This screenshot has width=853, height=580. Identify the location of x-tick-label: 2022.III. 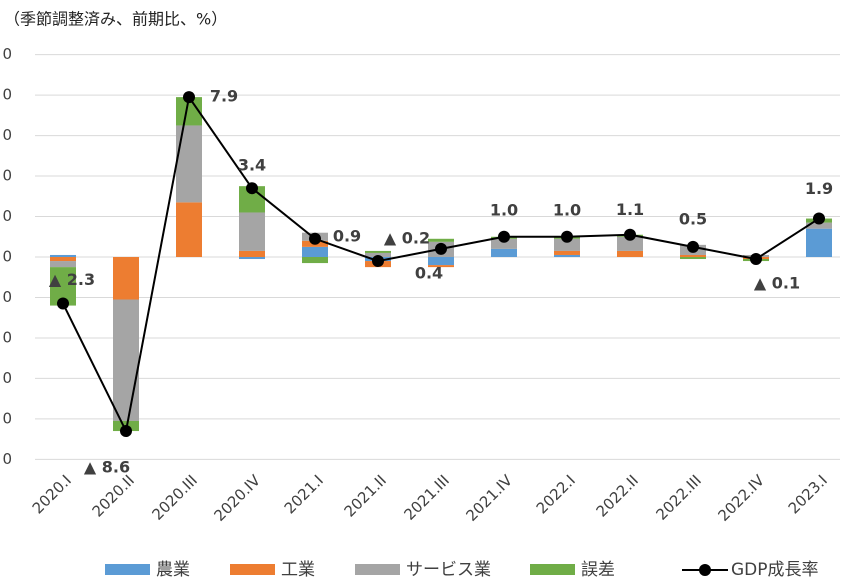
(679, 497).